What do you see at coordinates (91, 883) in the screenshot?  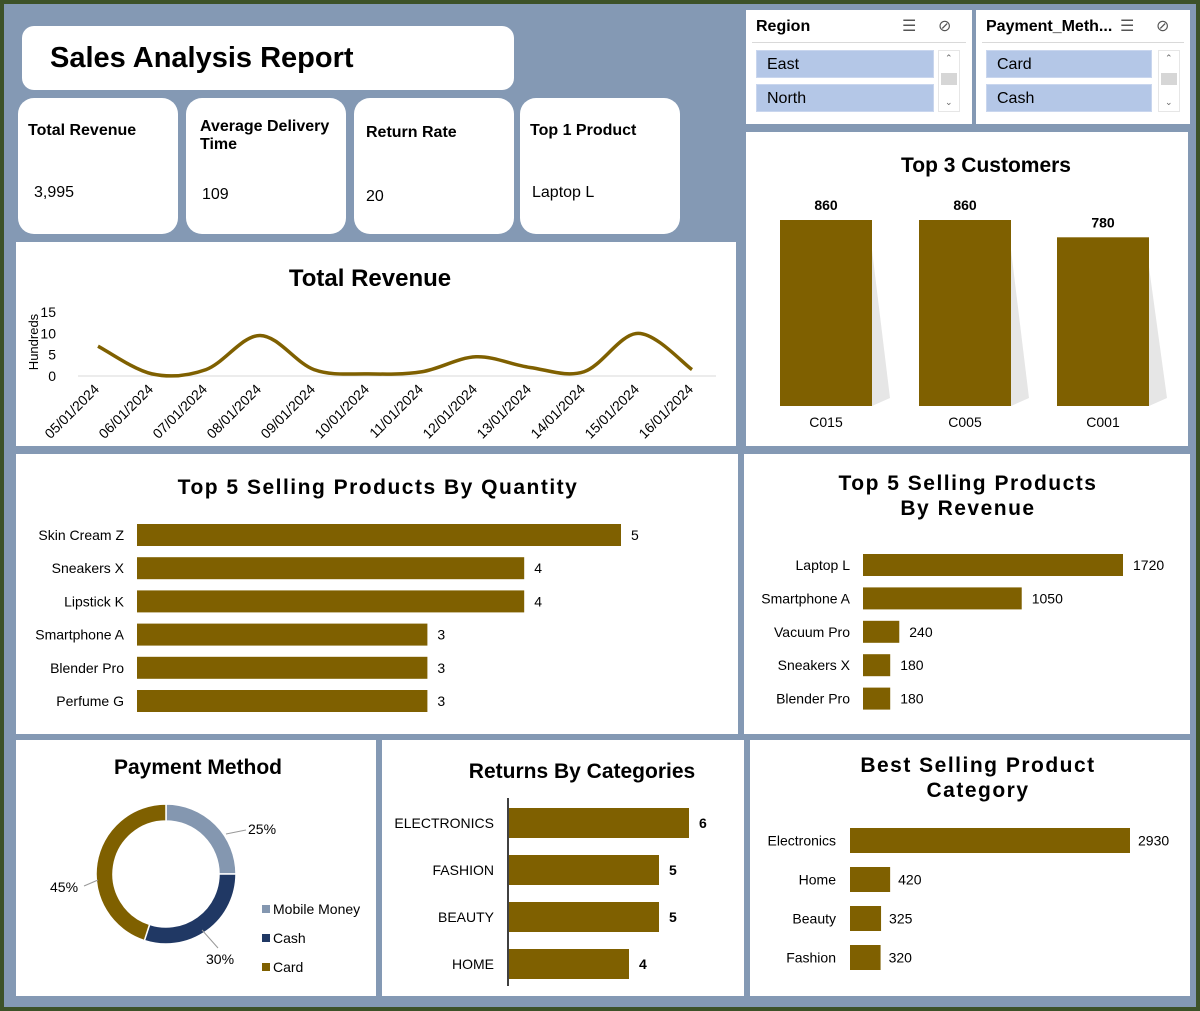 I see `leader-line` at bounding box center [91, 883].